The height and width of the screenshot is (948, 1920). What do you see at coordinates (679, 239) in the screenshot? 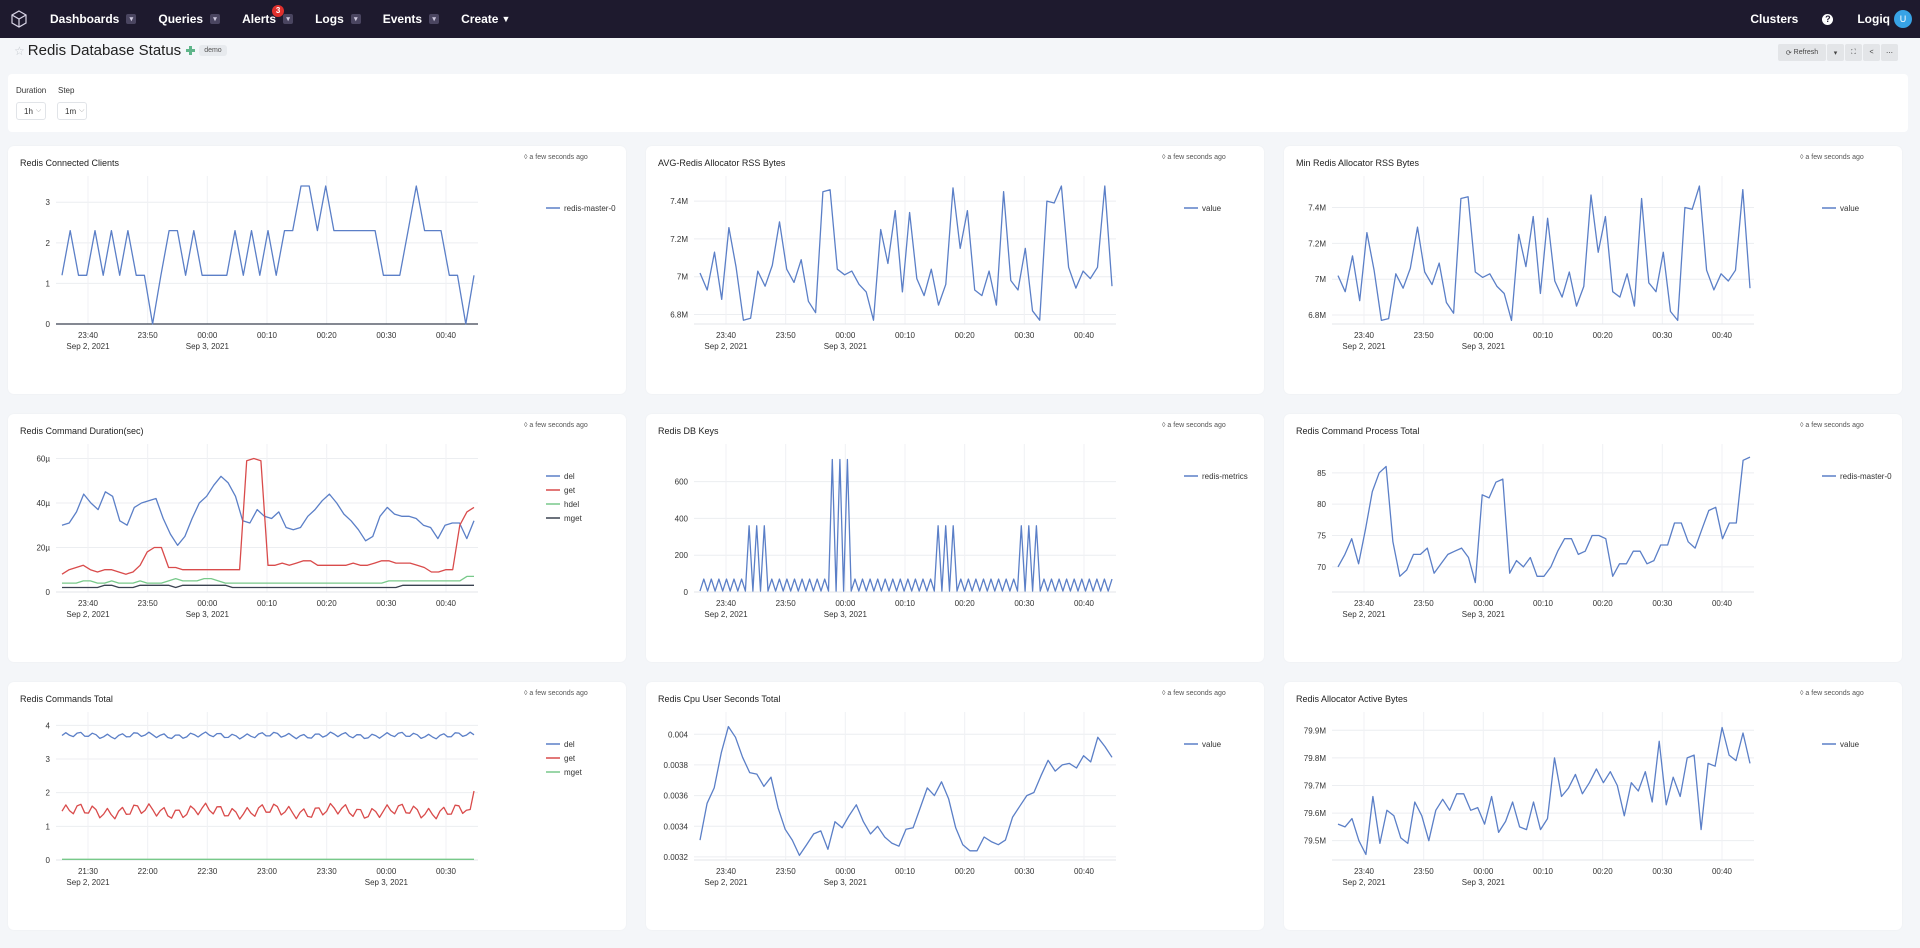
I see `y-tick-label: 7.2M` at bounding box center [679, 239].